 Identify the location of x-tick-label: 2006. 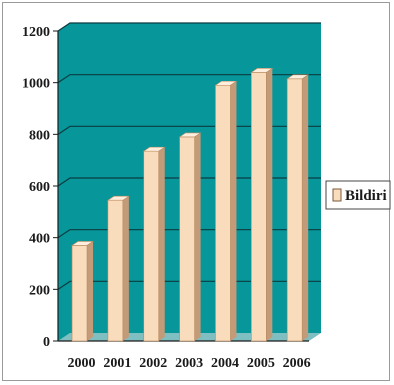
(297, 363).